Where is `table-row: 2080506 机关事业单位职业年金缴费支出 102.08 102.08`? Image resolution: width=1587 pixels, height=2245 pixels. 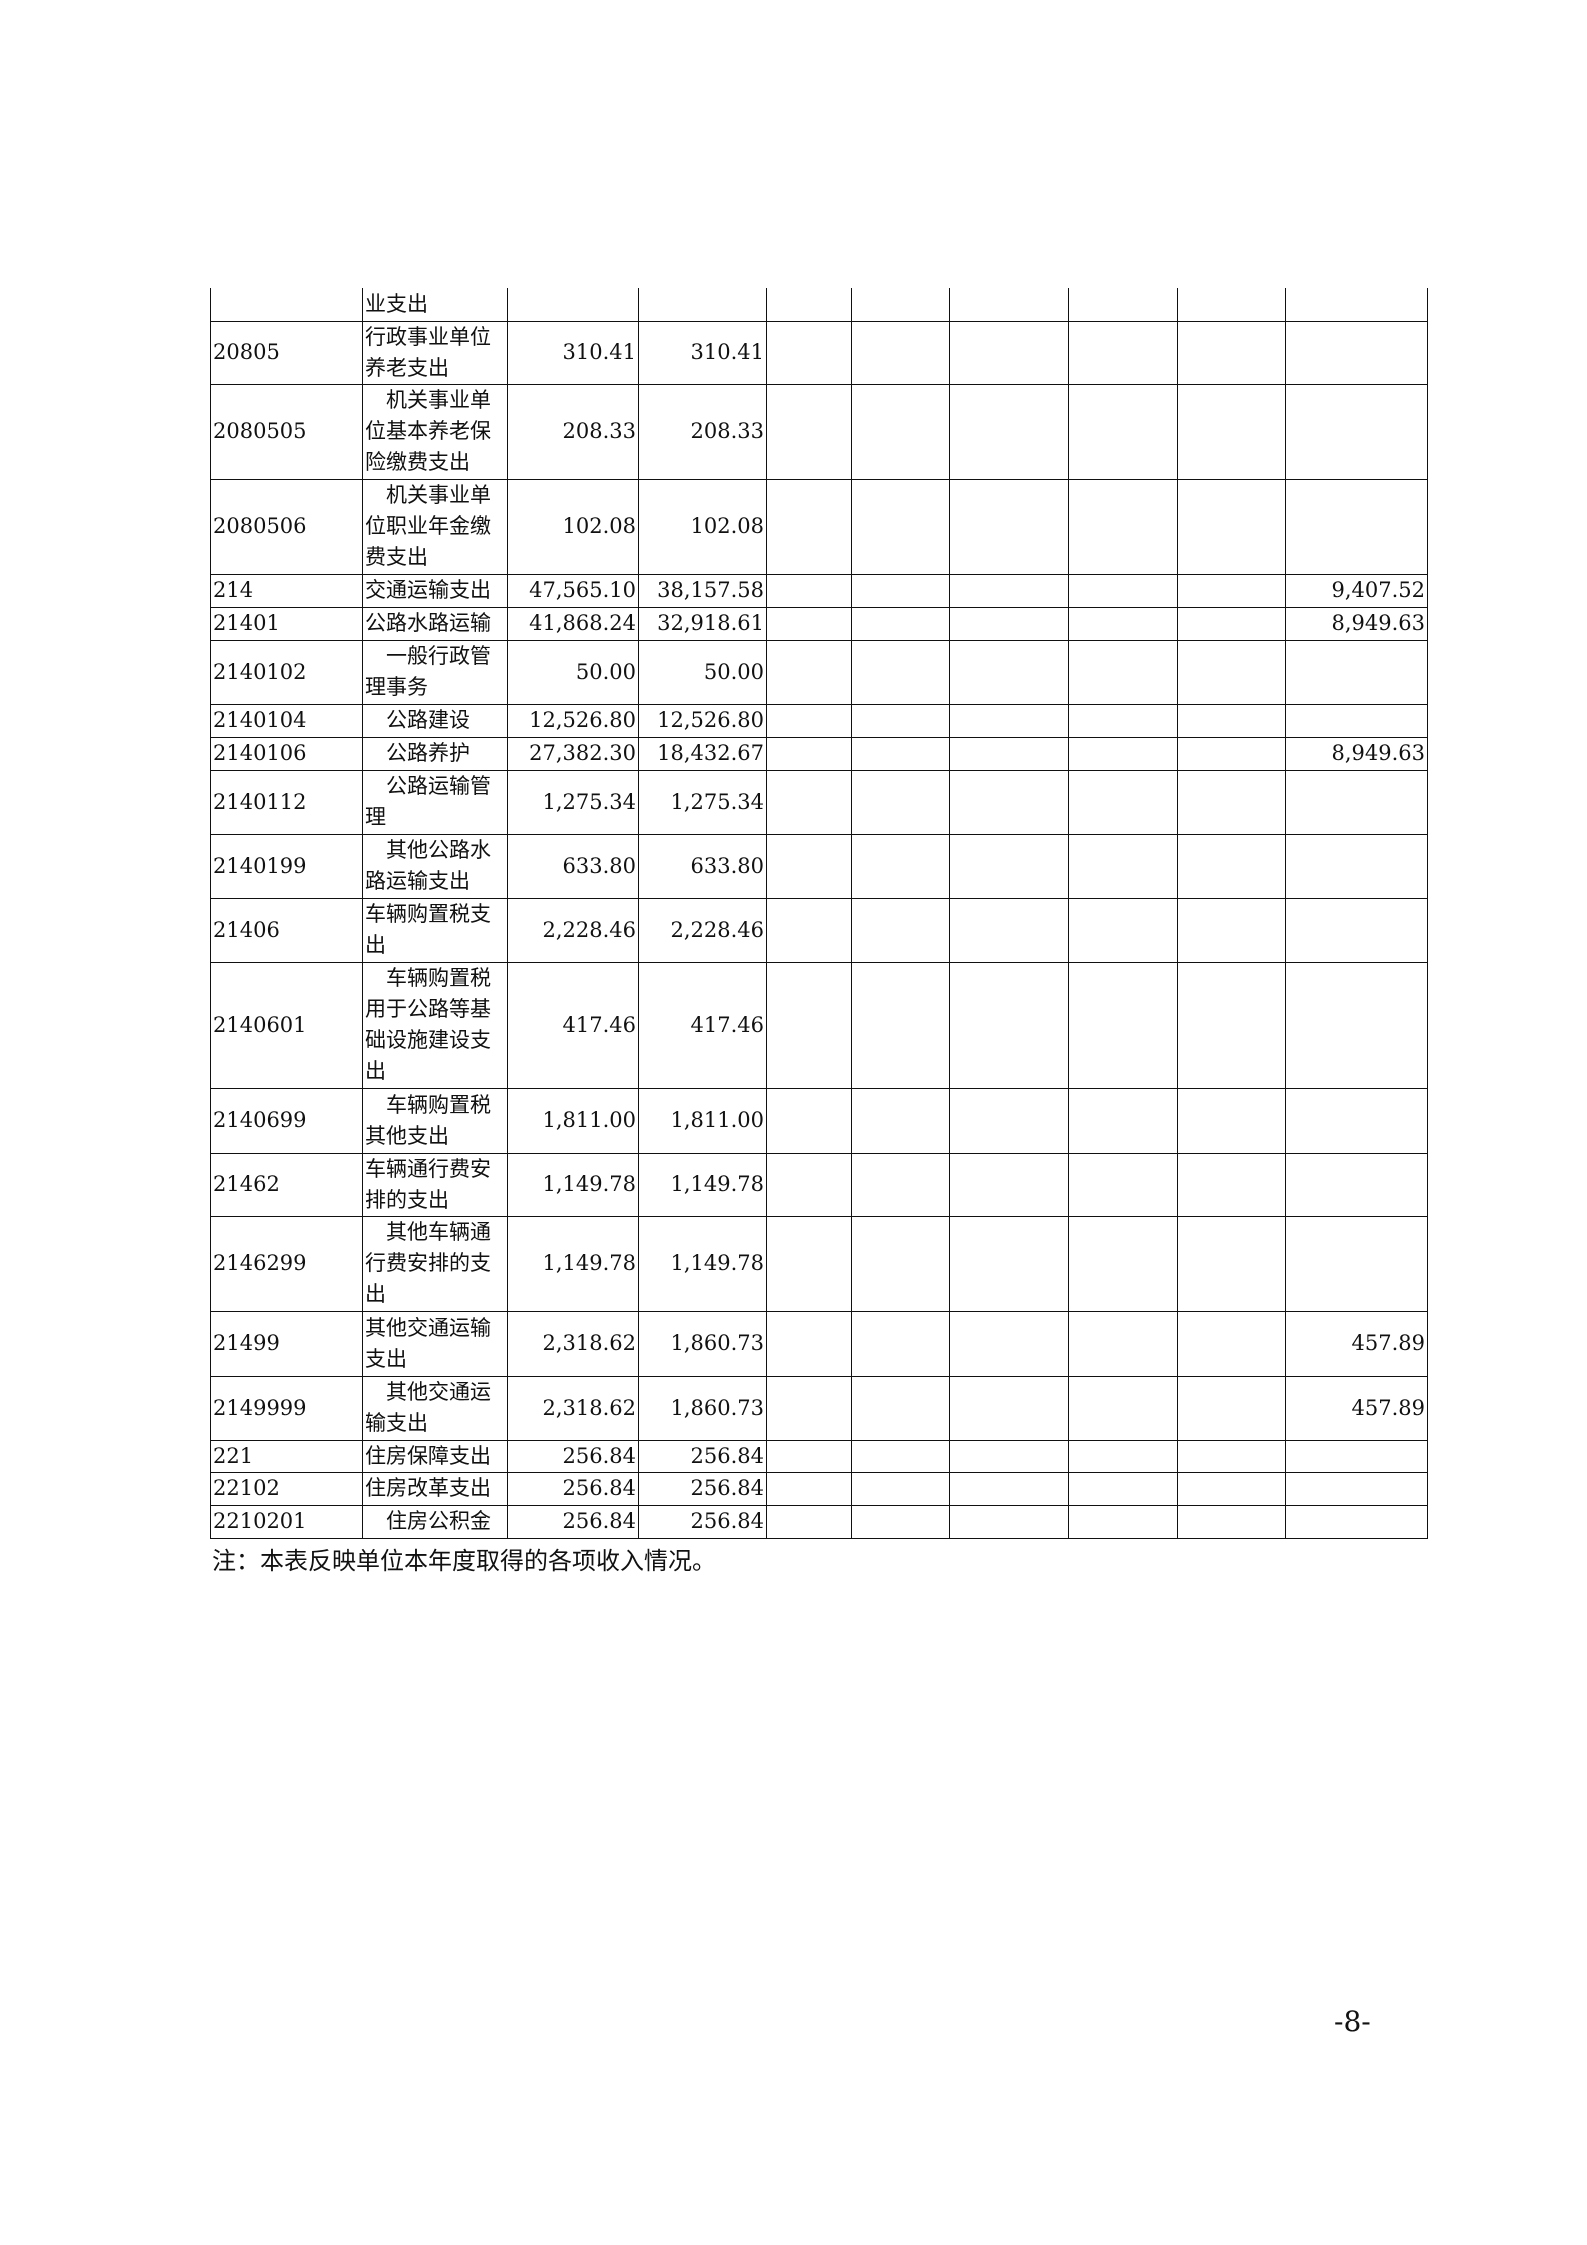 table-row: 2080506 机关事业单位职业年金缴费支出 102.08 102.08 is located at coordinates (819, 526).